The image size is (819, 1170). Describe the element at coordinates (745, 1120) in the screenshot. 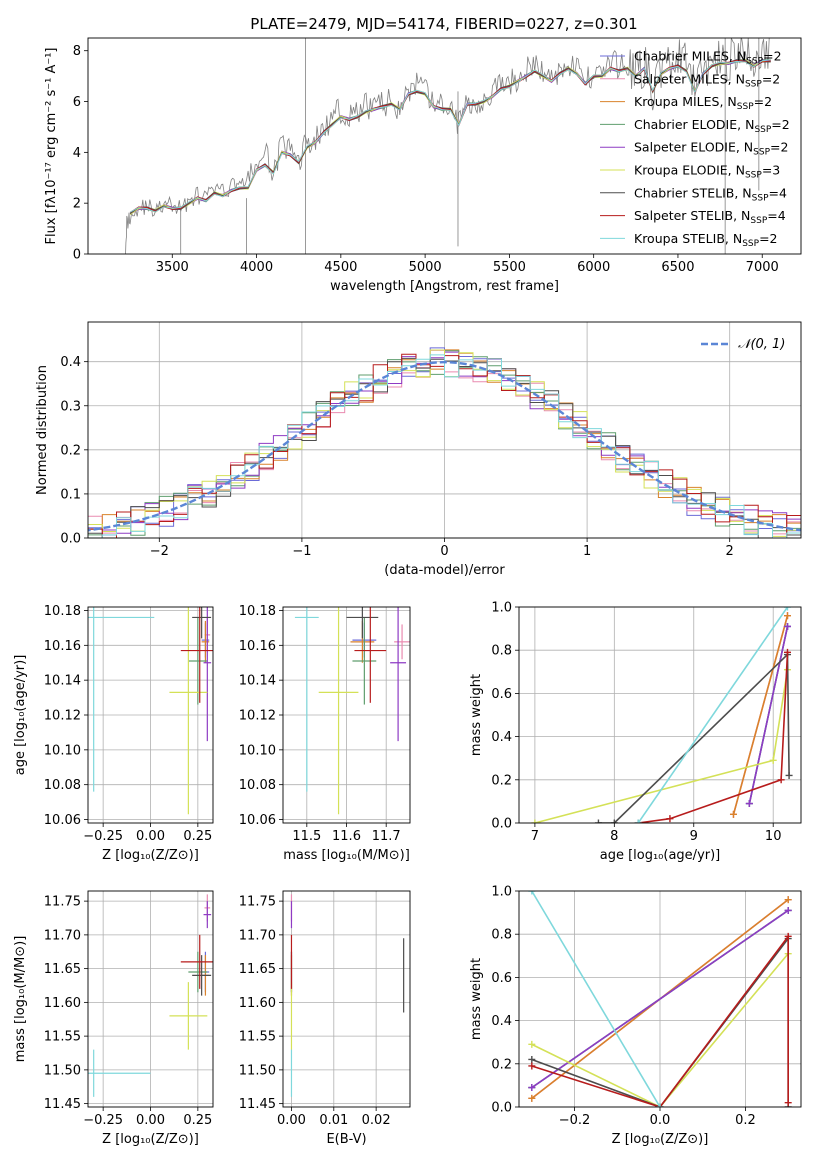

I see `x-tick-label: 0.2` at that location.